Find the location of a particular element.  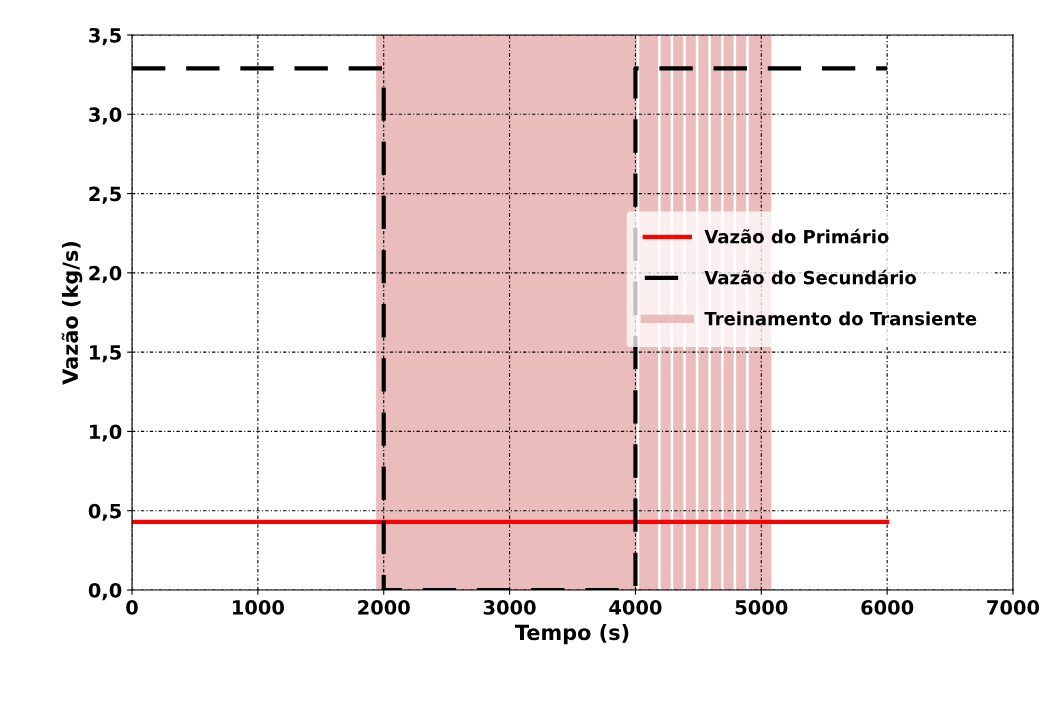

x-tick-label: 3000 is located at coordinates (509, 607).